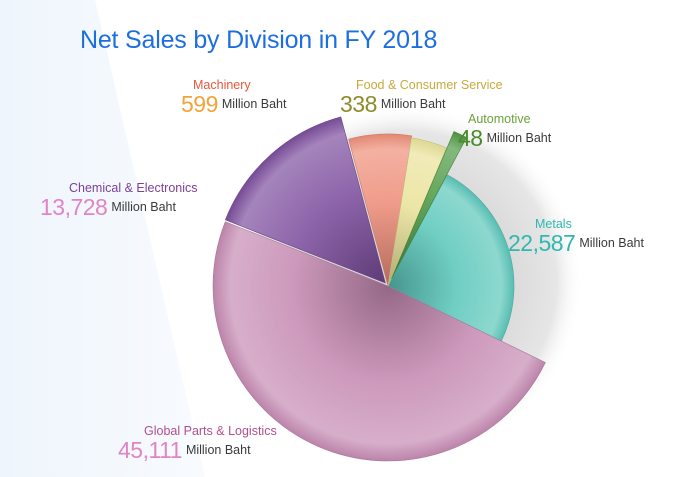 This screenshot has width=700, height=477. What do you see at coordinates (254, 103) in the screenshot?
I see `label-unit-machinery: Million Baht` at bounding box center [254, 103].